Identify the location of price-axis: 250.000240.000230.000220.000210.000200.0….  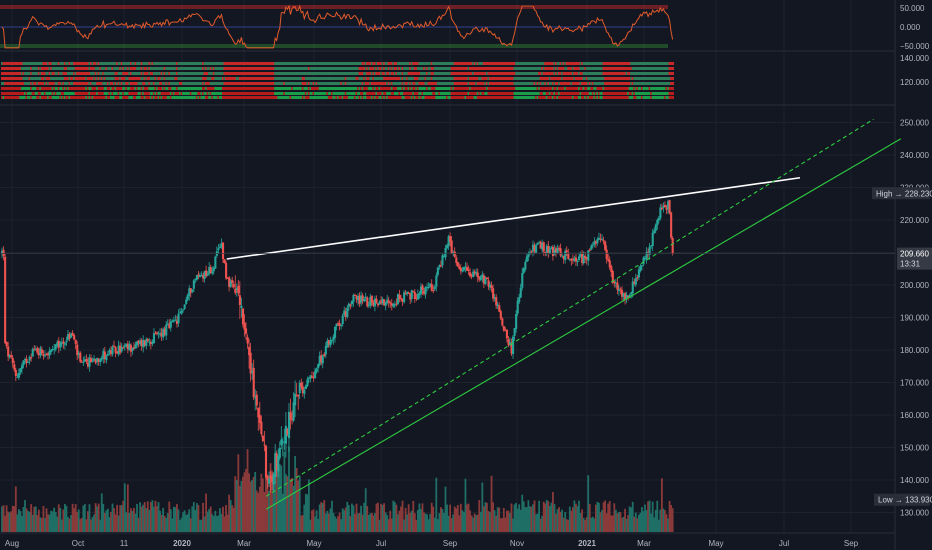
(915, 261).